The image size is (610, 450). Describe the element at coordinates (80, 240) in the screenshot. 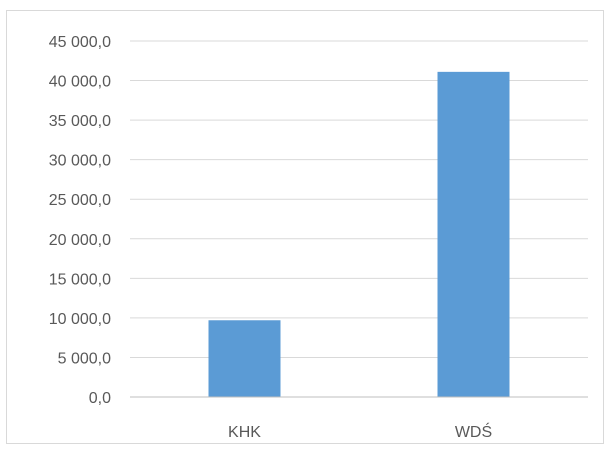

I see `y-tick-label: 20 000,0` at that location.